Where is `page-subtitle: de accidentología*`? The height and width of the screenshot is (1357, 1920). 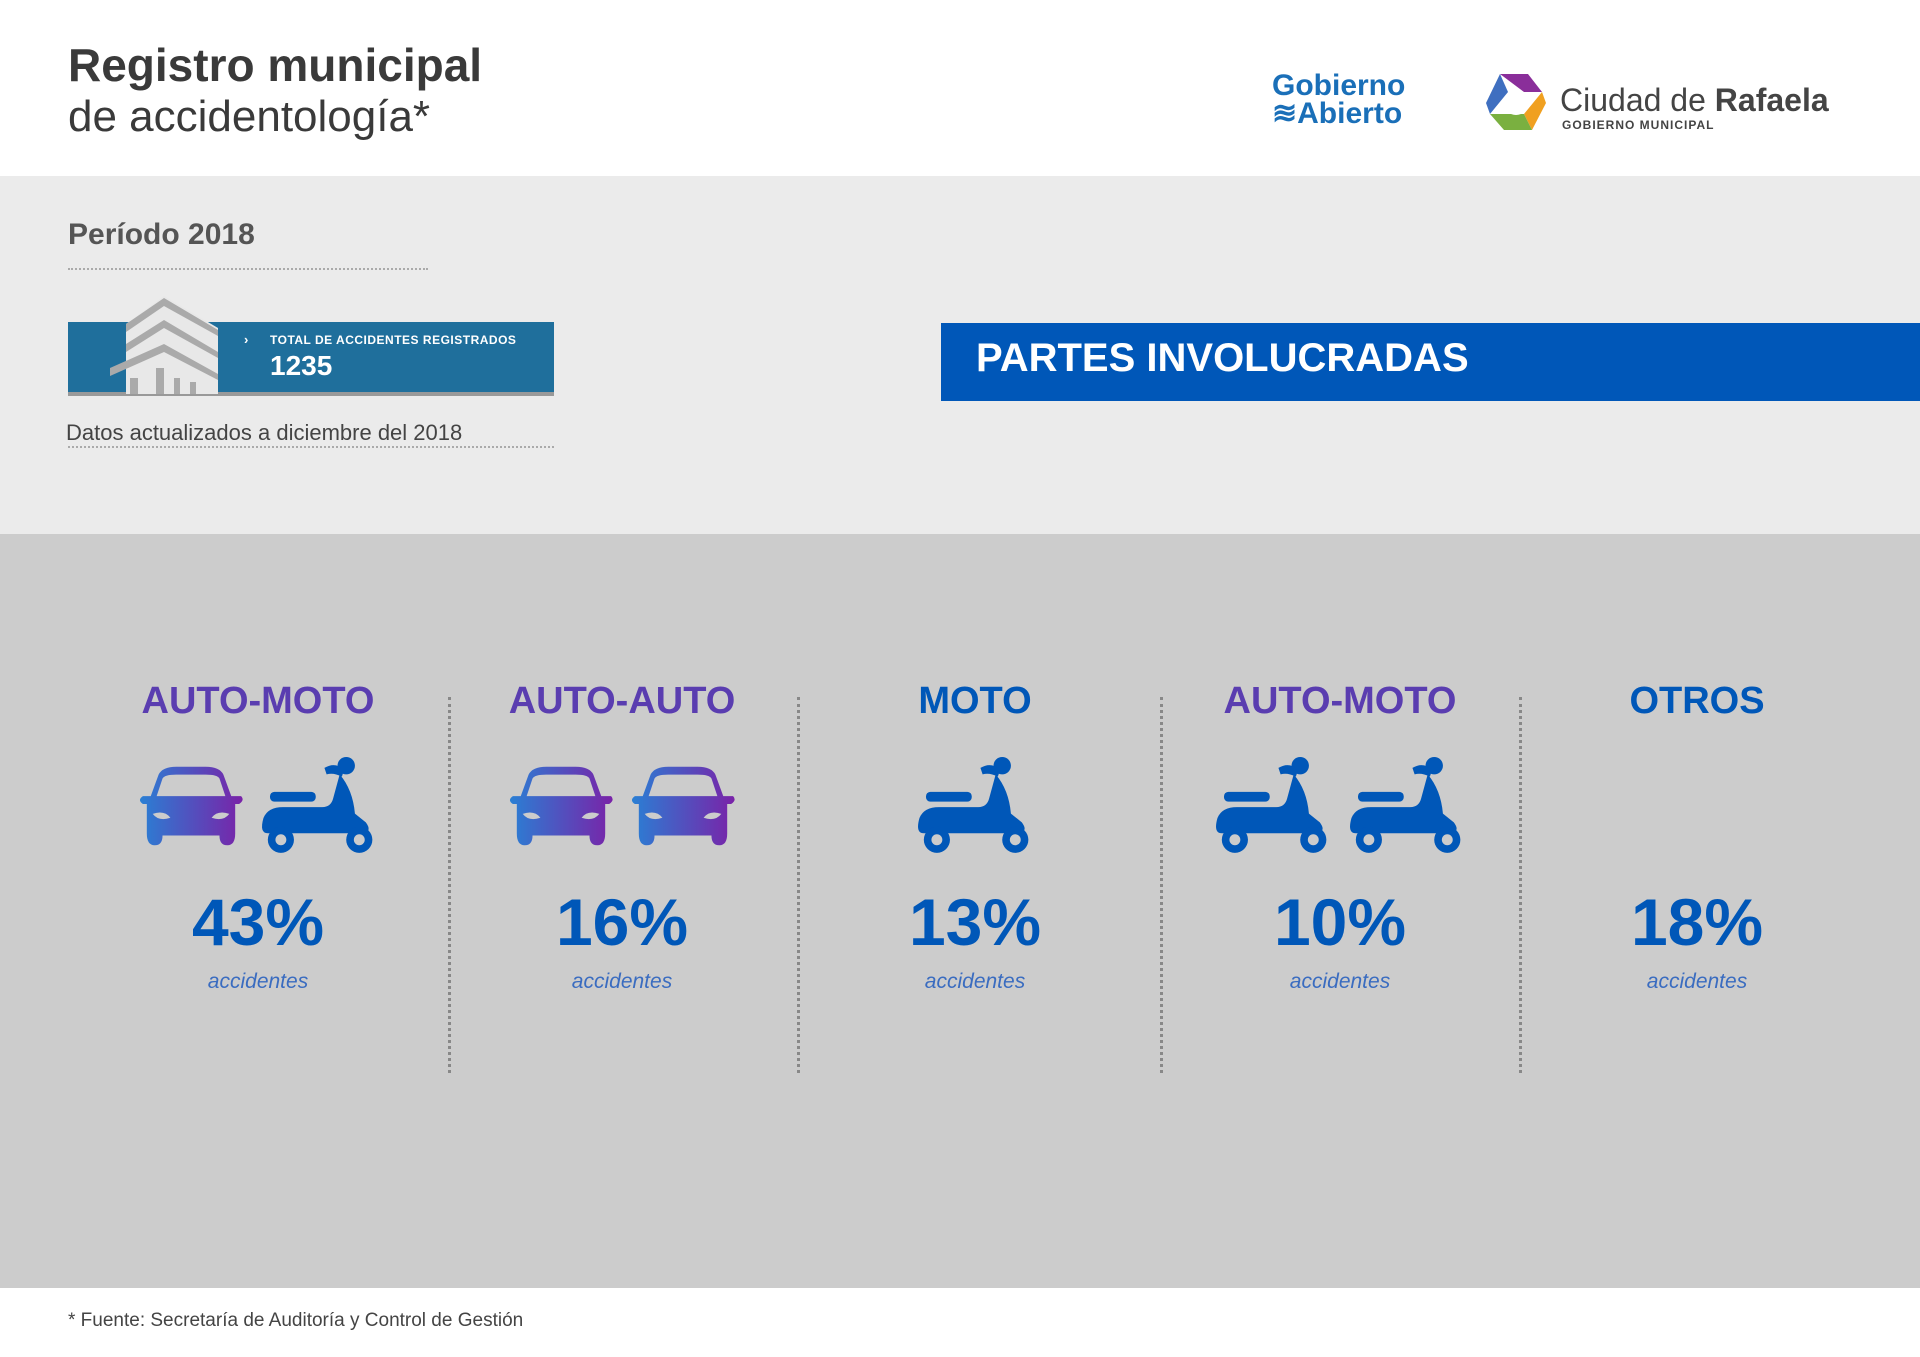
page-subtitle: de accidentología* is located at coordinates (249, 116).